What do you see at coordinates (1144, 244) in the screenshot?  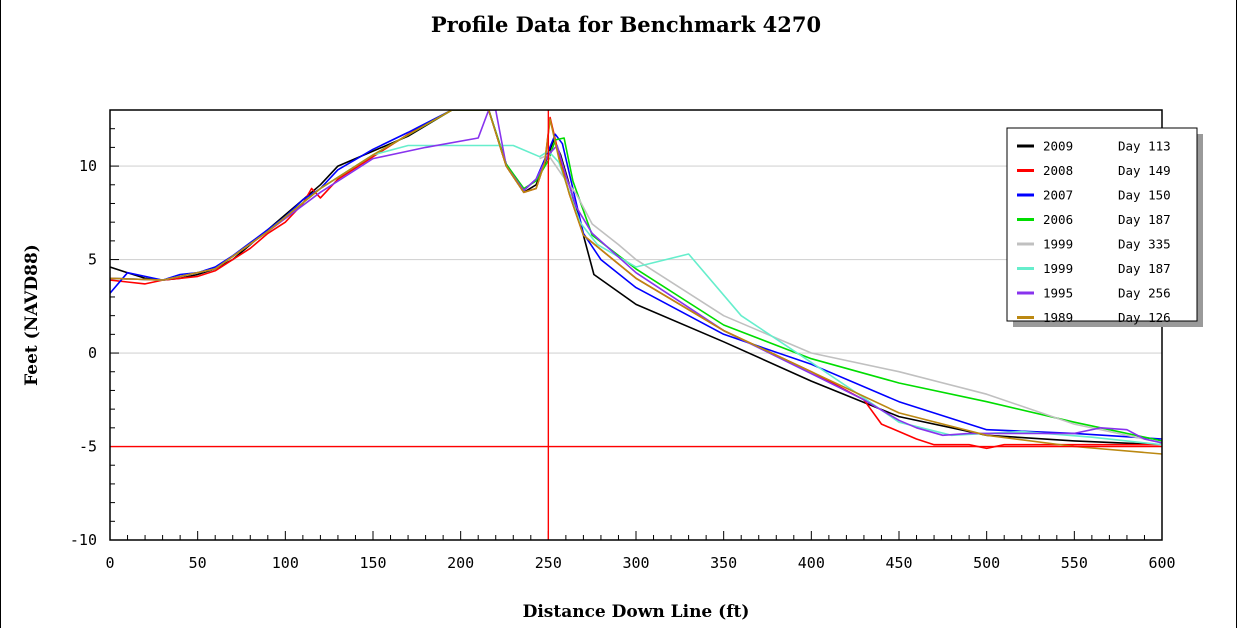 I see `legend-day: Day 335` at bounding box center [1144, 244].